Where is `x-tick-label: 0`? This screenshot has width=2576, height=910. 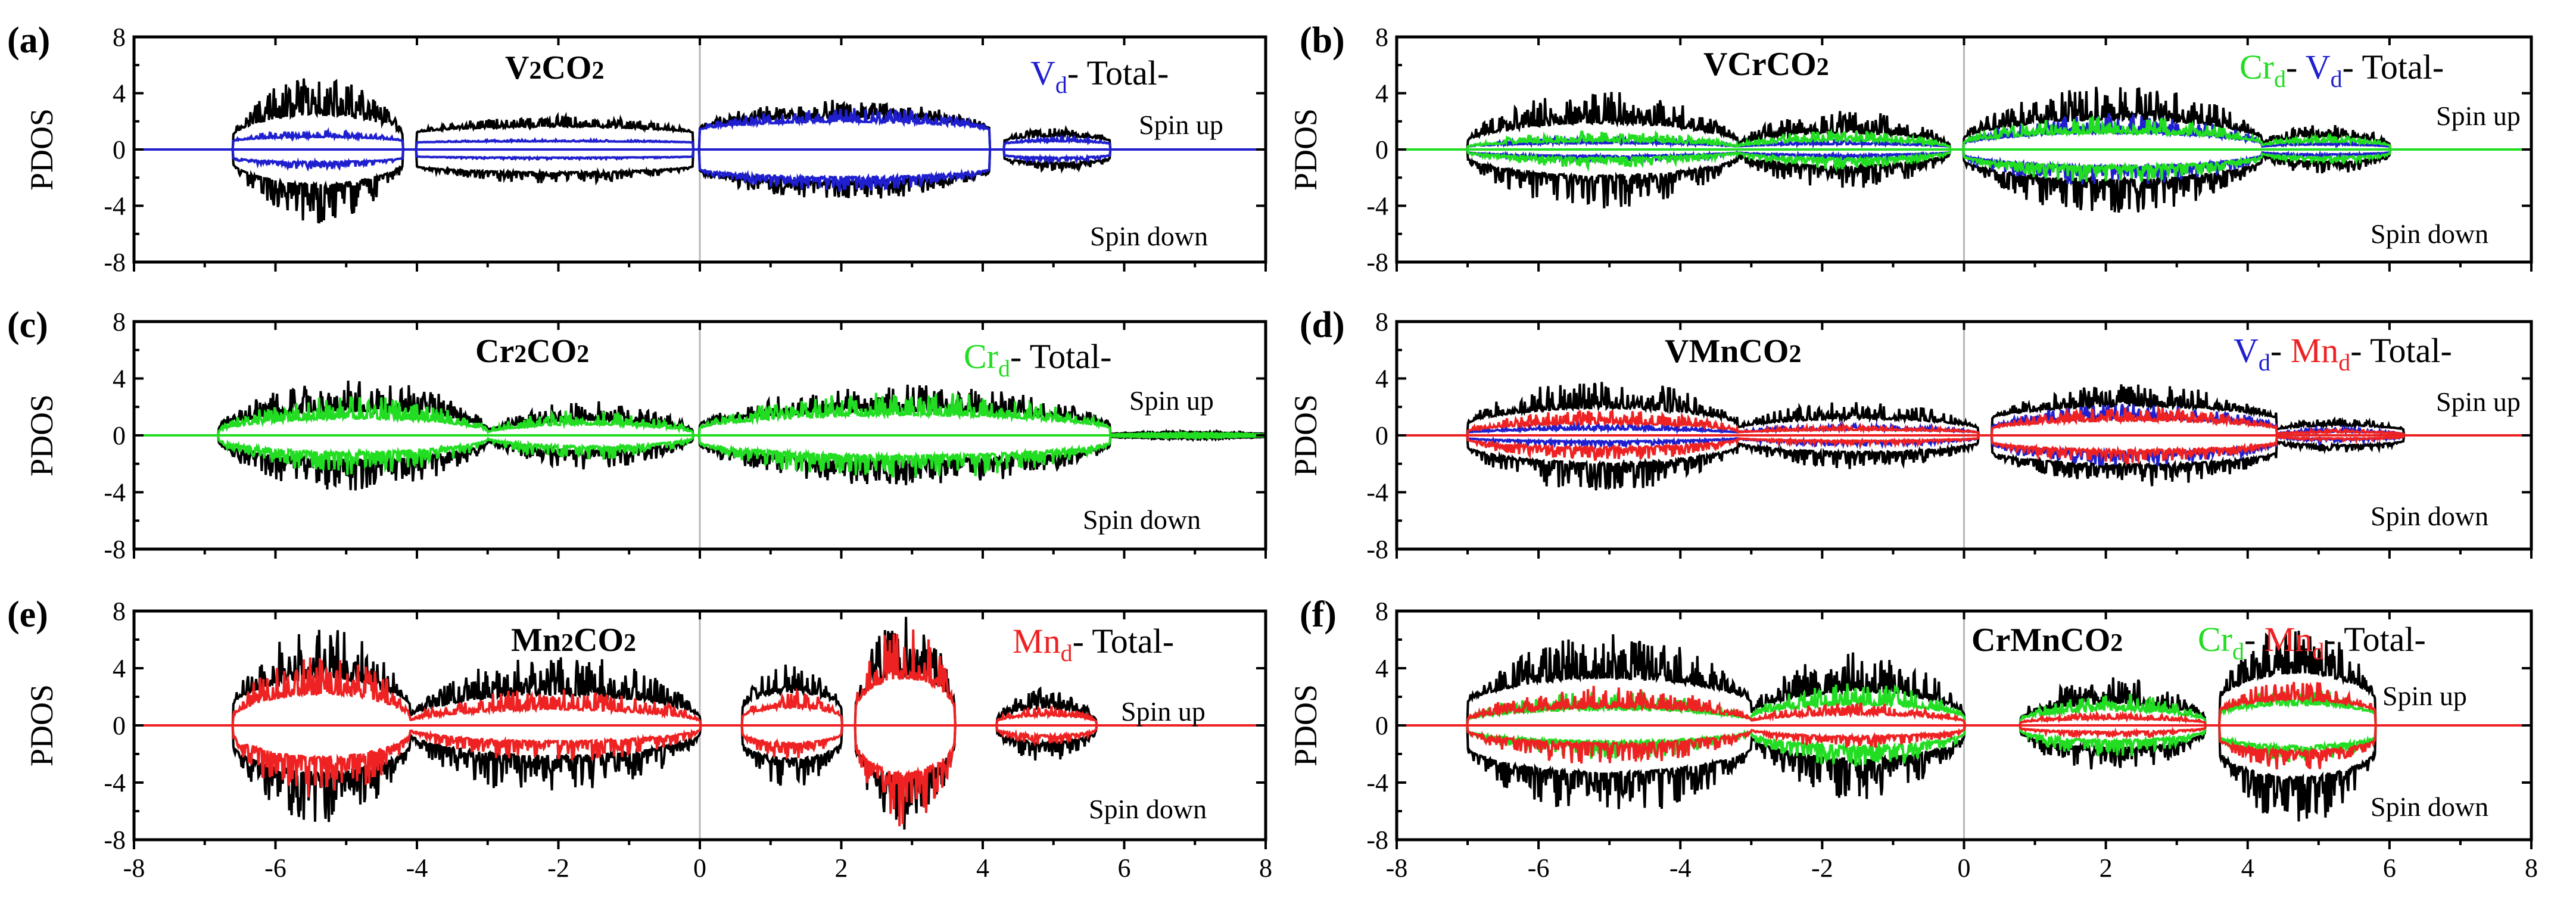
x-tick-label: 0 is located at coordinates (699, 868).